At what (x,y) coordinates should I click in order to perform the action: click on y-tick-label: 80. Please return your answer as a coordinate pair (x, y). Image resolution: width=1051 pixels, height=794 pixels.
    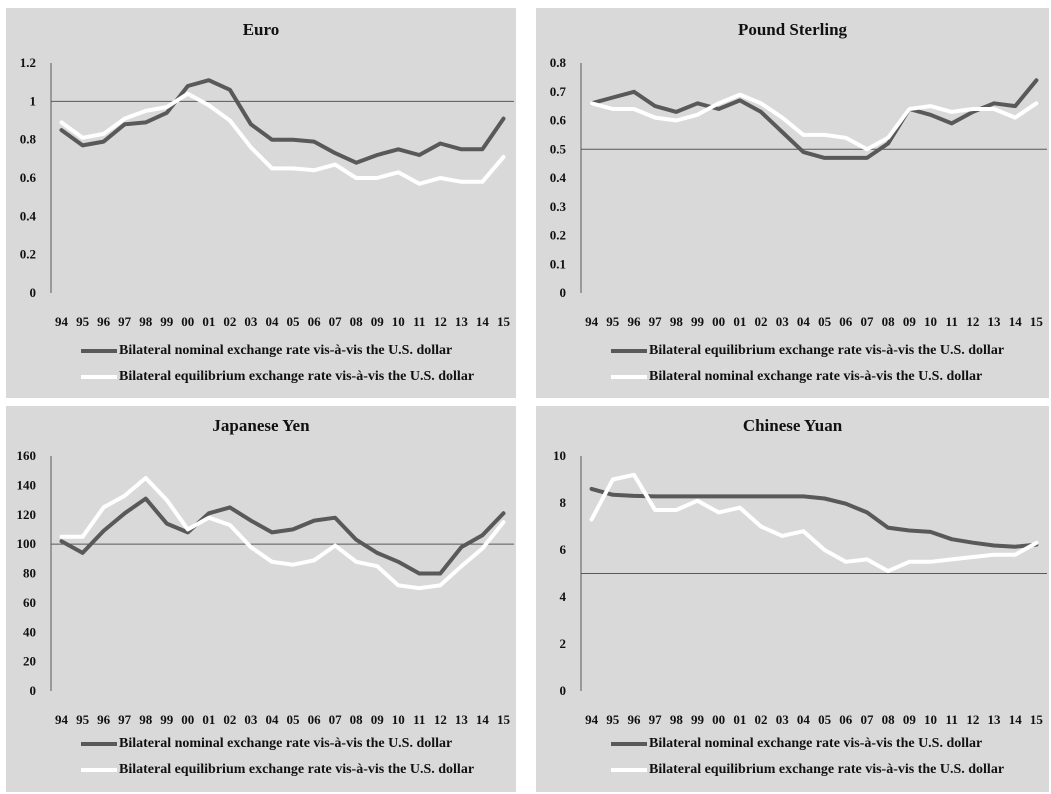
    Looking at the image, I should click on (29, 573).